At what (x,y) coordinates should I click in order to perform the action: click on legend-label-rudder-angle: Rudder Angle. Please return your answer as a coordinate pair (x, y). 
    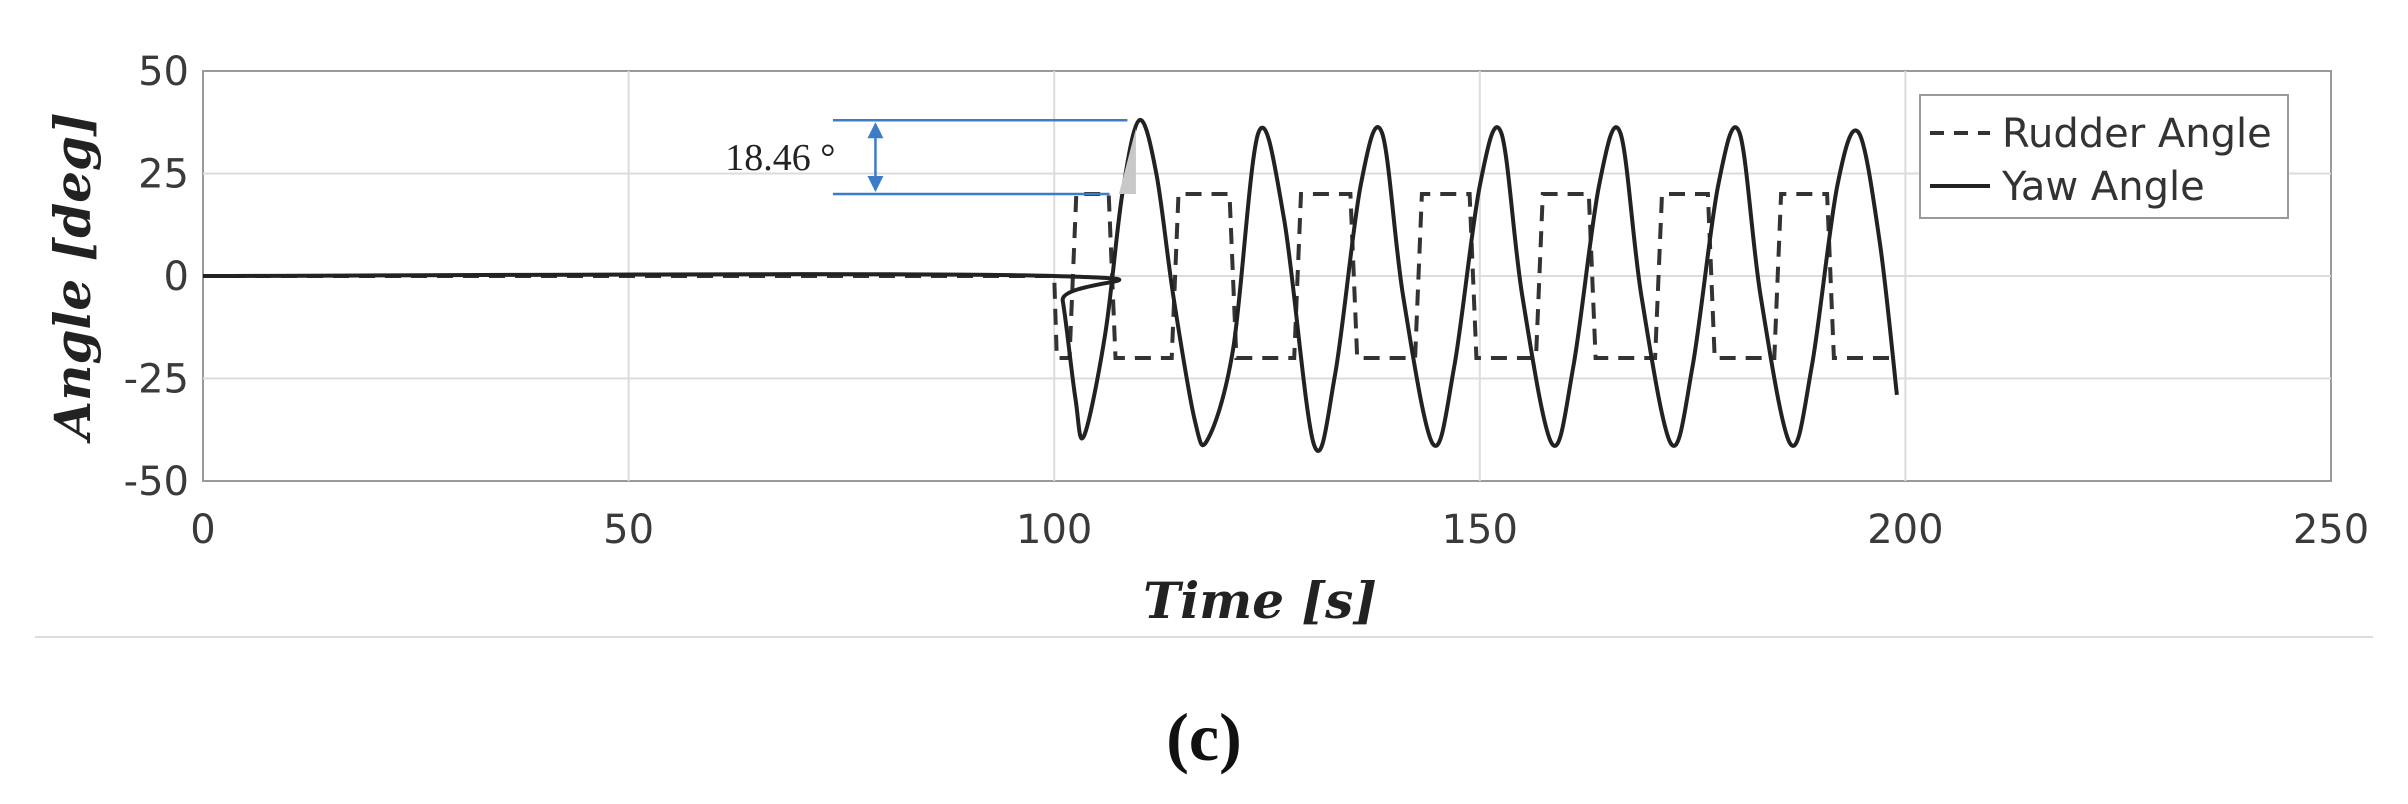
    Looking at the image, I should click on (2137, 134).